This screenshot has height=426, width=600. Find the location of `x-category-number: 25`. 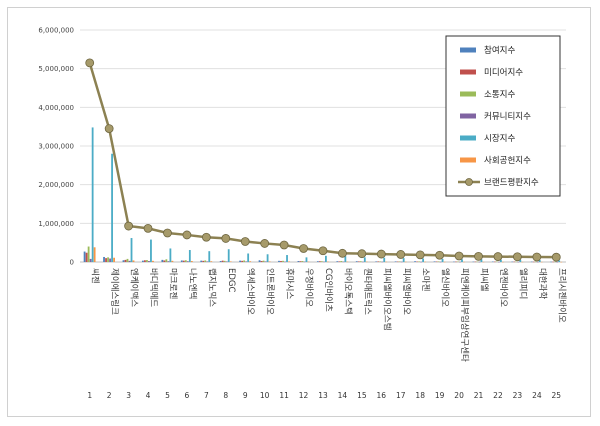

x-category-number: 25 is located at coordinates (557, 395).